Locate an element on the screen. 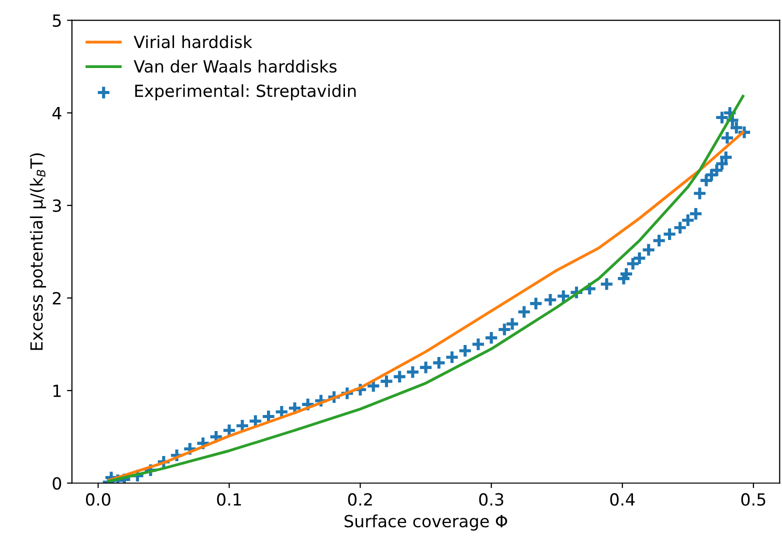 This screenshot has height=549, width=782. y-tick-label: 1 is located at coordinates (57, 390).